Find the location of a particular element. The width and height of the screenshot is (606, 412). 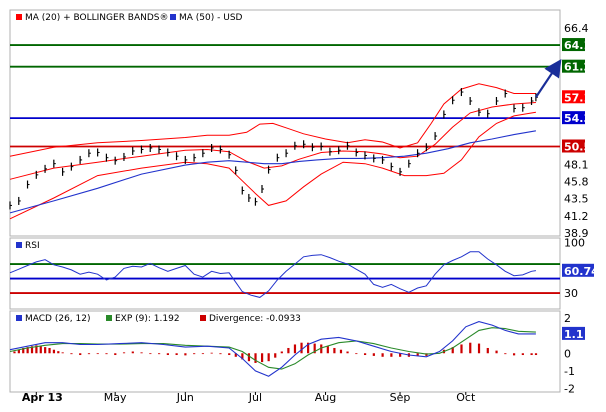

price-axis-label-4: 41.2 is located at coordinates (576, 216).